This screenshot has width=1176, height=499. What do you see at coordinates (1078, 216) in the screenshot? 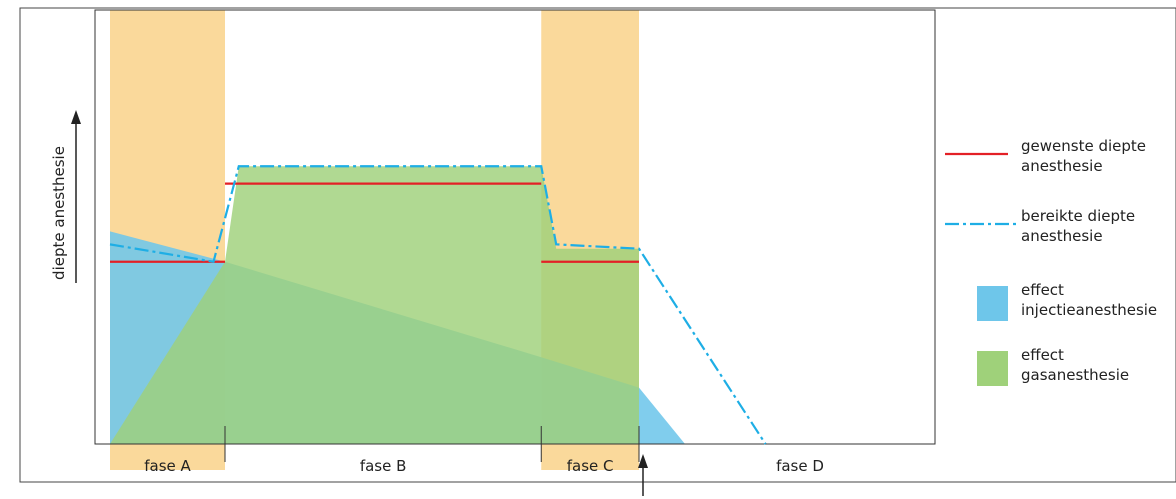
I see `legend-label-bereikte-diepte-anesthesie-1: bereikte diepte` at bounding box center [1078, 216].